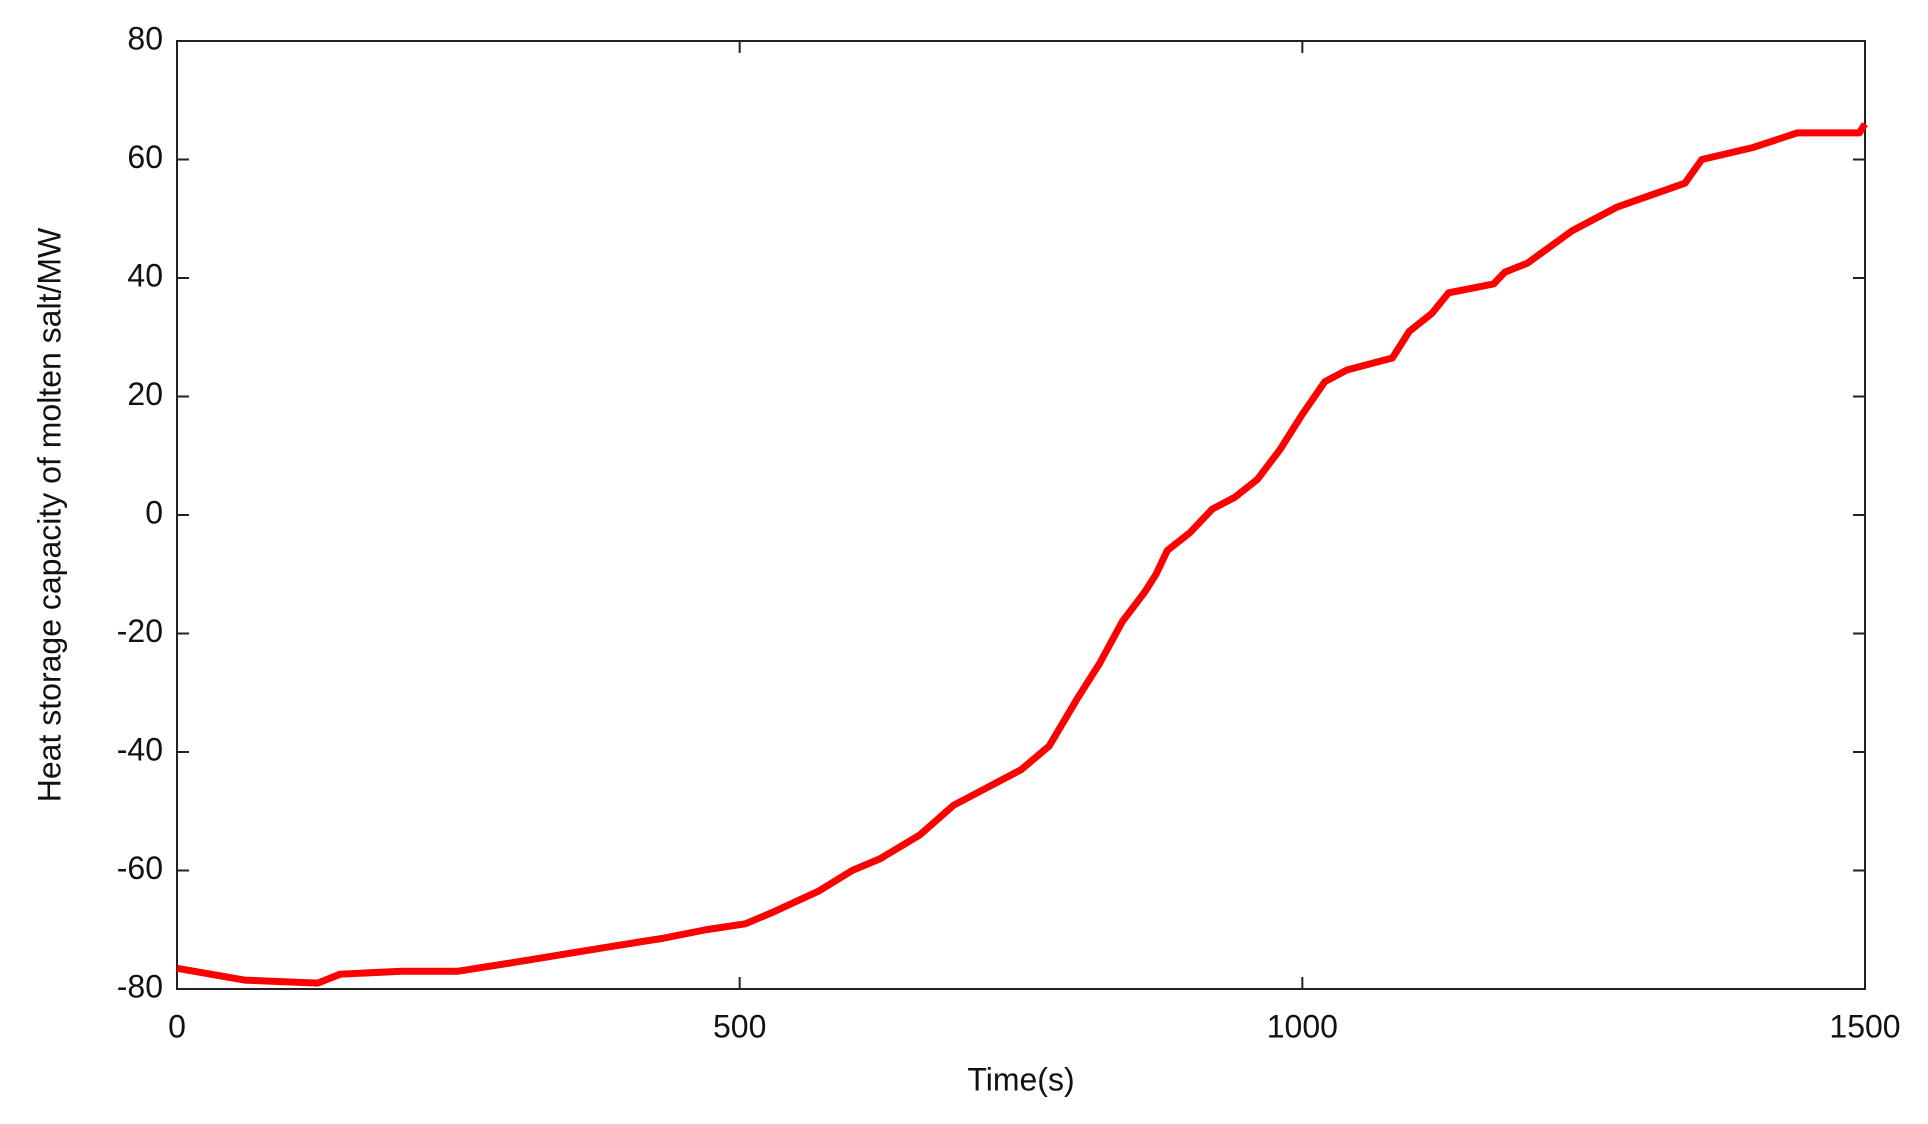 This screenshot has width=1928, height=1124. Describe the element at coordinates (140, 749) in the screenshot. I see `y-tick-label: -40` at that location.